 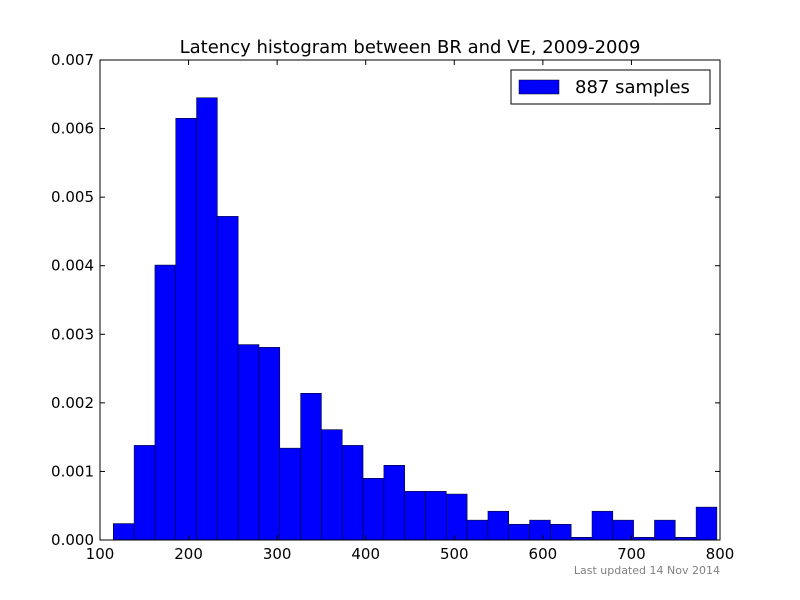 What do you see at coordinates (72, 197) in the screenshot?
I see `y-tick-label: 0.005` at bounding box center [72, 197].